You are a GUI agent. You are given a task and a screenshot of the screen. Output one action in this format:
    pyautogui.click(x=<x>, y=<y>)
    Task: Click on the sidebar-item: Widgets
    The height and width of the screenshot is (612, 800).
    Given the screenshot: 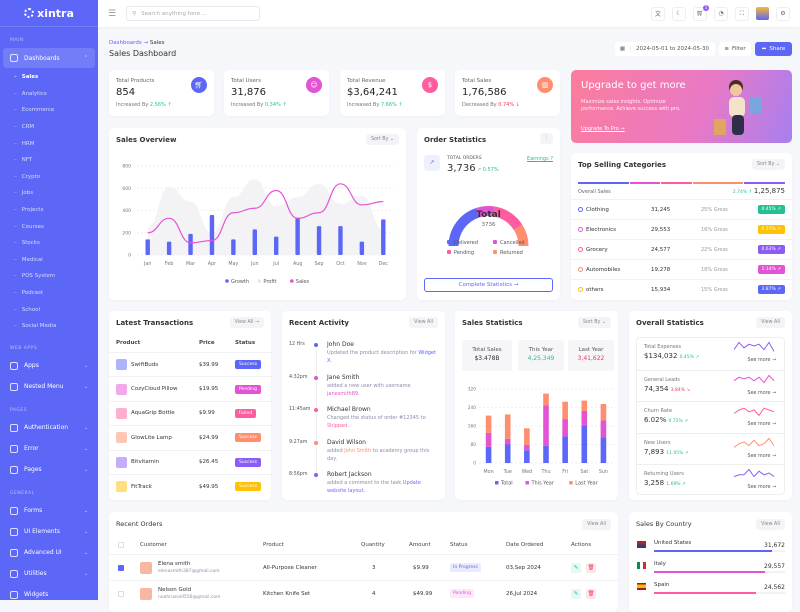 What is the action you would take?
    pyautogui.click(x=49, y=595)
    